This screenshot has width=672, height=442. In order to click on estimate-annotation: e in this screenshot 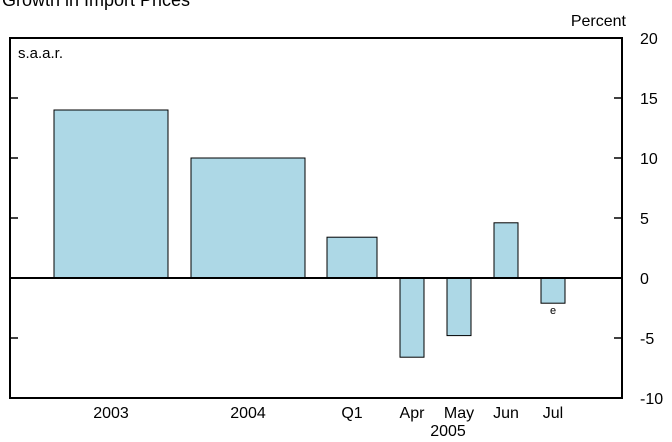, I will do `click(553, 311)`.